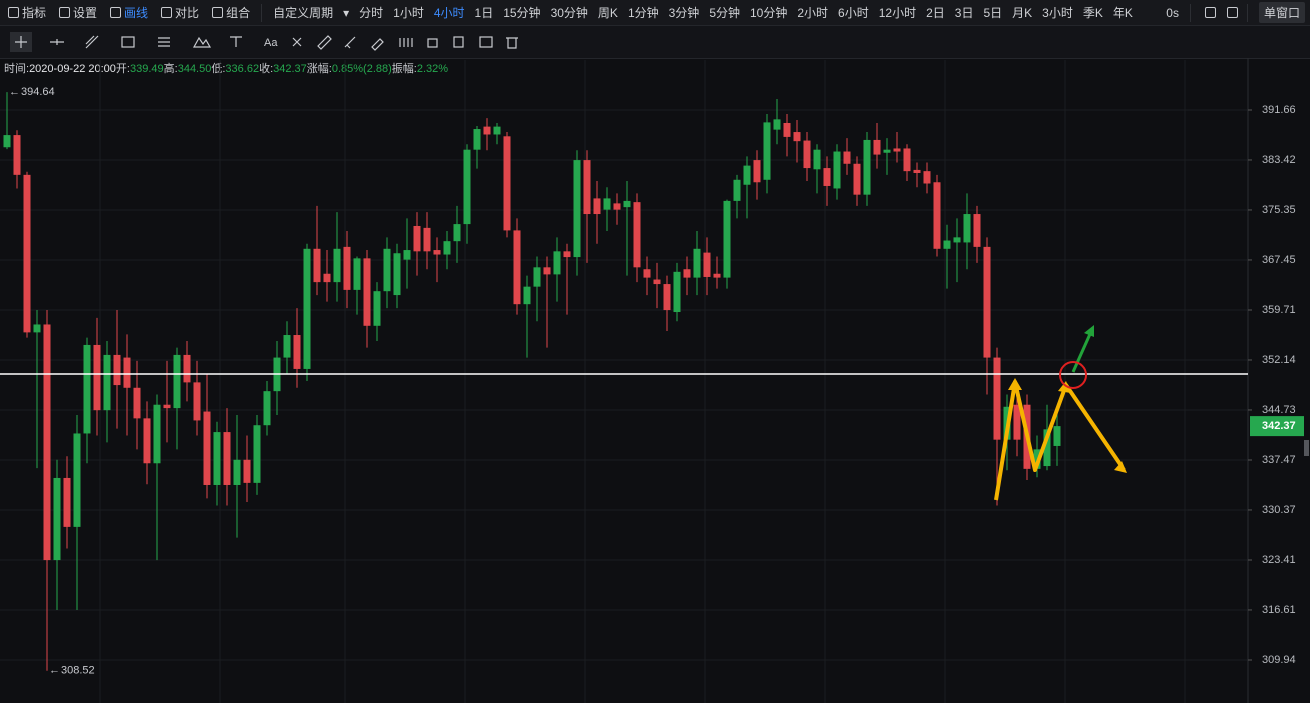 This screenshot has height=703, width=1310. Describe the element at coordinates (897, 13) in the screenshot. I see `period-option: 12小时` at that location.